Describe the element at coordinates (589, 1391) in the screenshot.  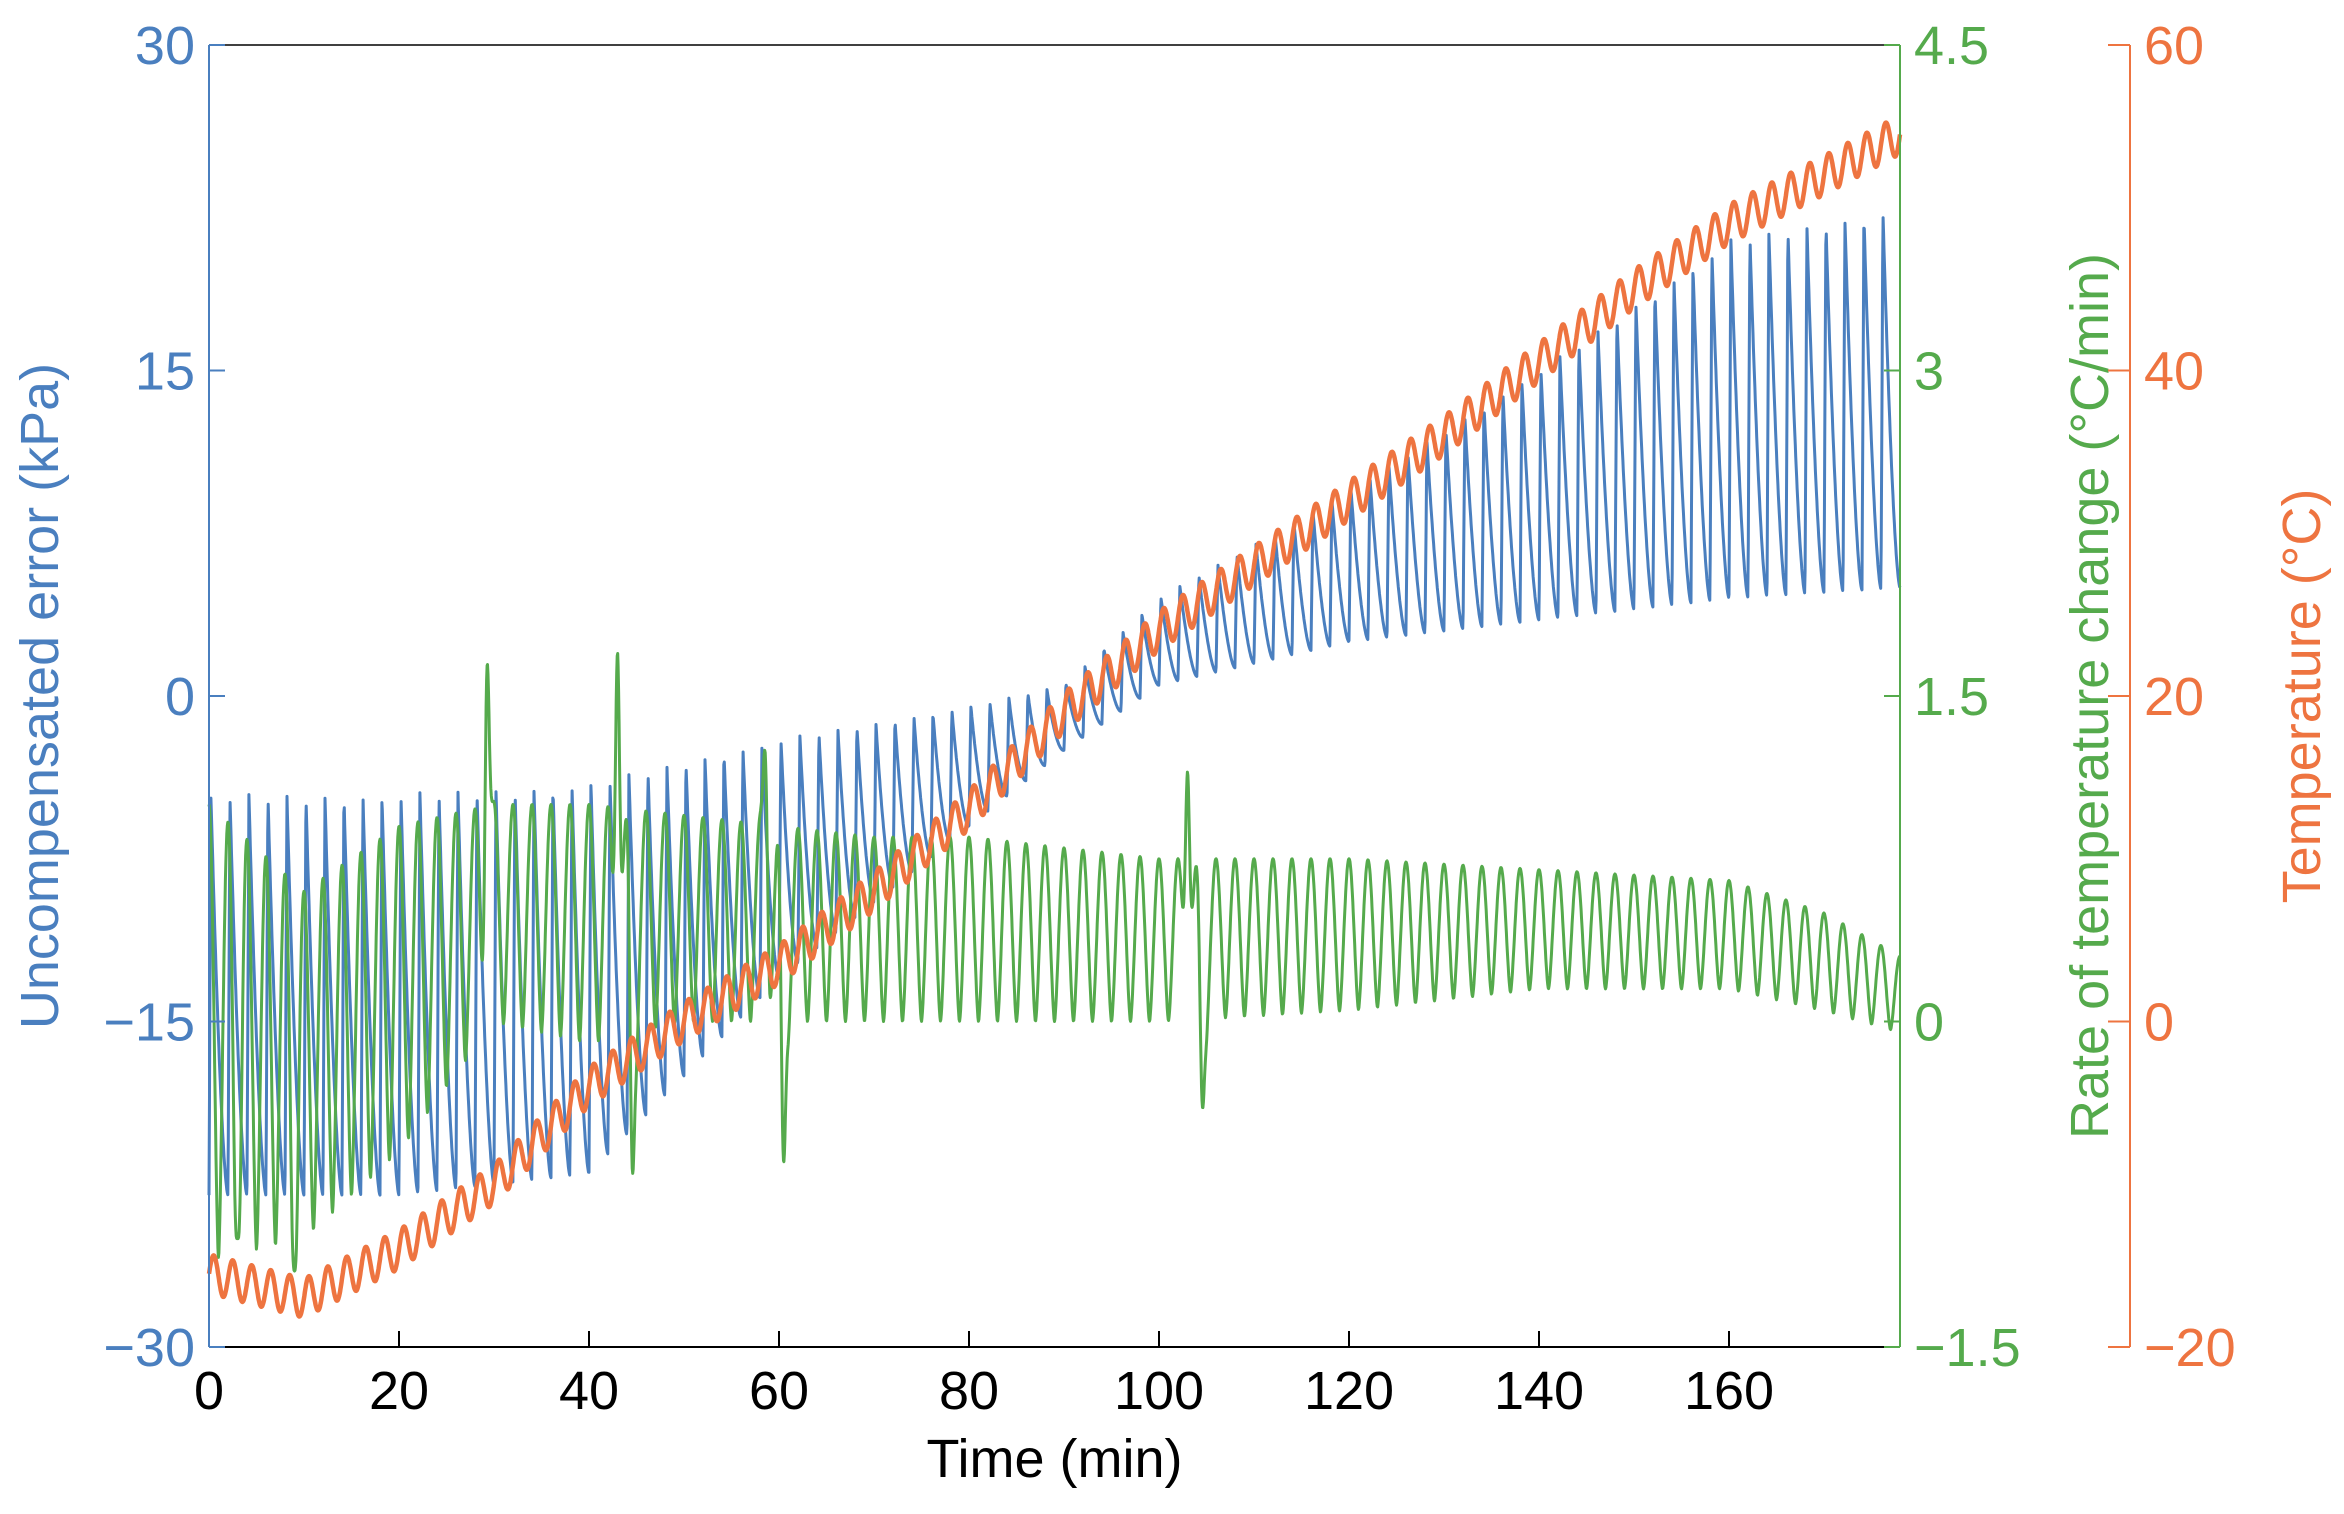
I see `x-tick-label-40: 40` at that location.